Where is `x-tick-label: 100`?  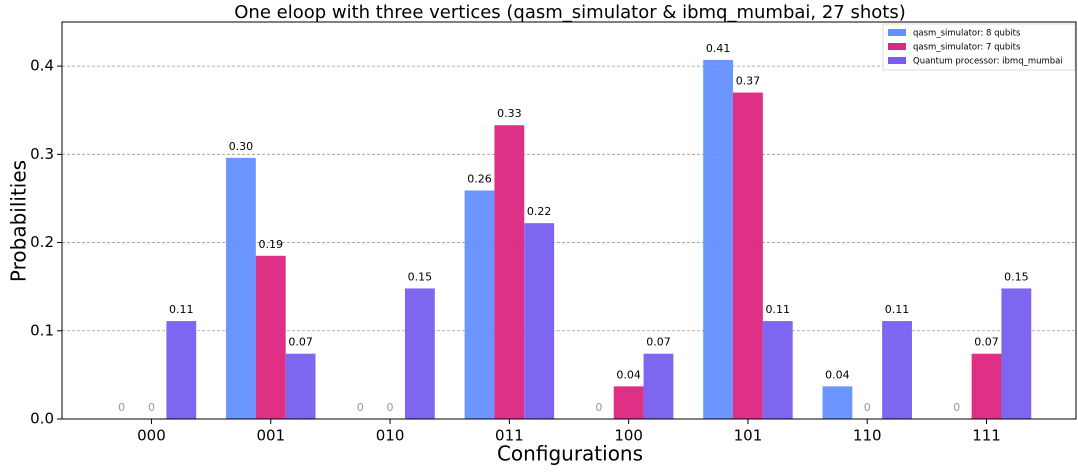
x-tick-label: 100 is located at coordinates (628, 436).